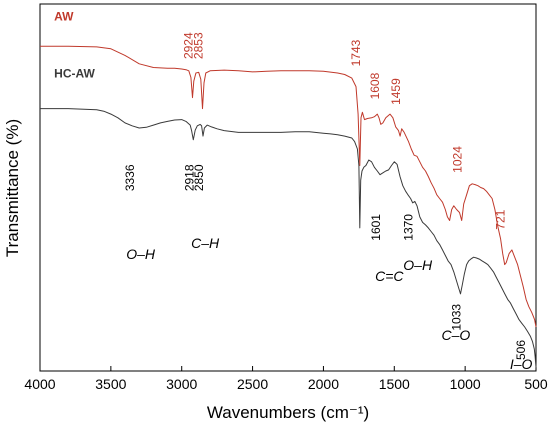 The image size is (550, 431). Describe the element at coordinates (74, 73) in the screenshot. I see `series-label-hc-aw: HC-AW` at that location.